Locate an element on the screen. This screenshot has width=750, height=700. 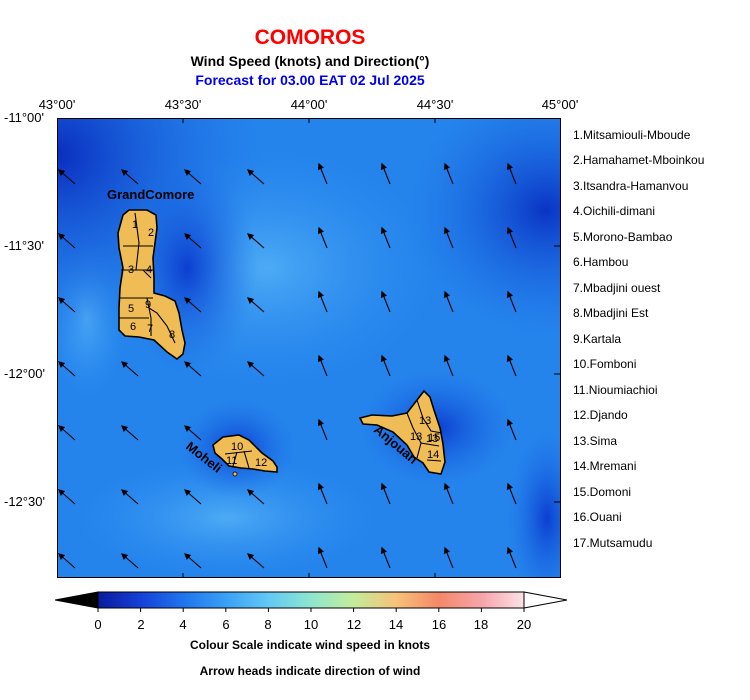
colour-bar-tick-label: 14 is located at coordinates (396, 624).